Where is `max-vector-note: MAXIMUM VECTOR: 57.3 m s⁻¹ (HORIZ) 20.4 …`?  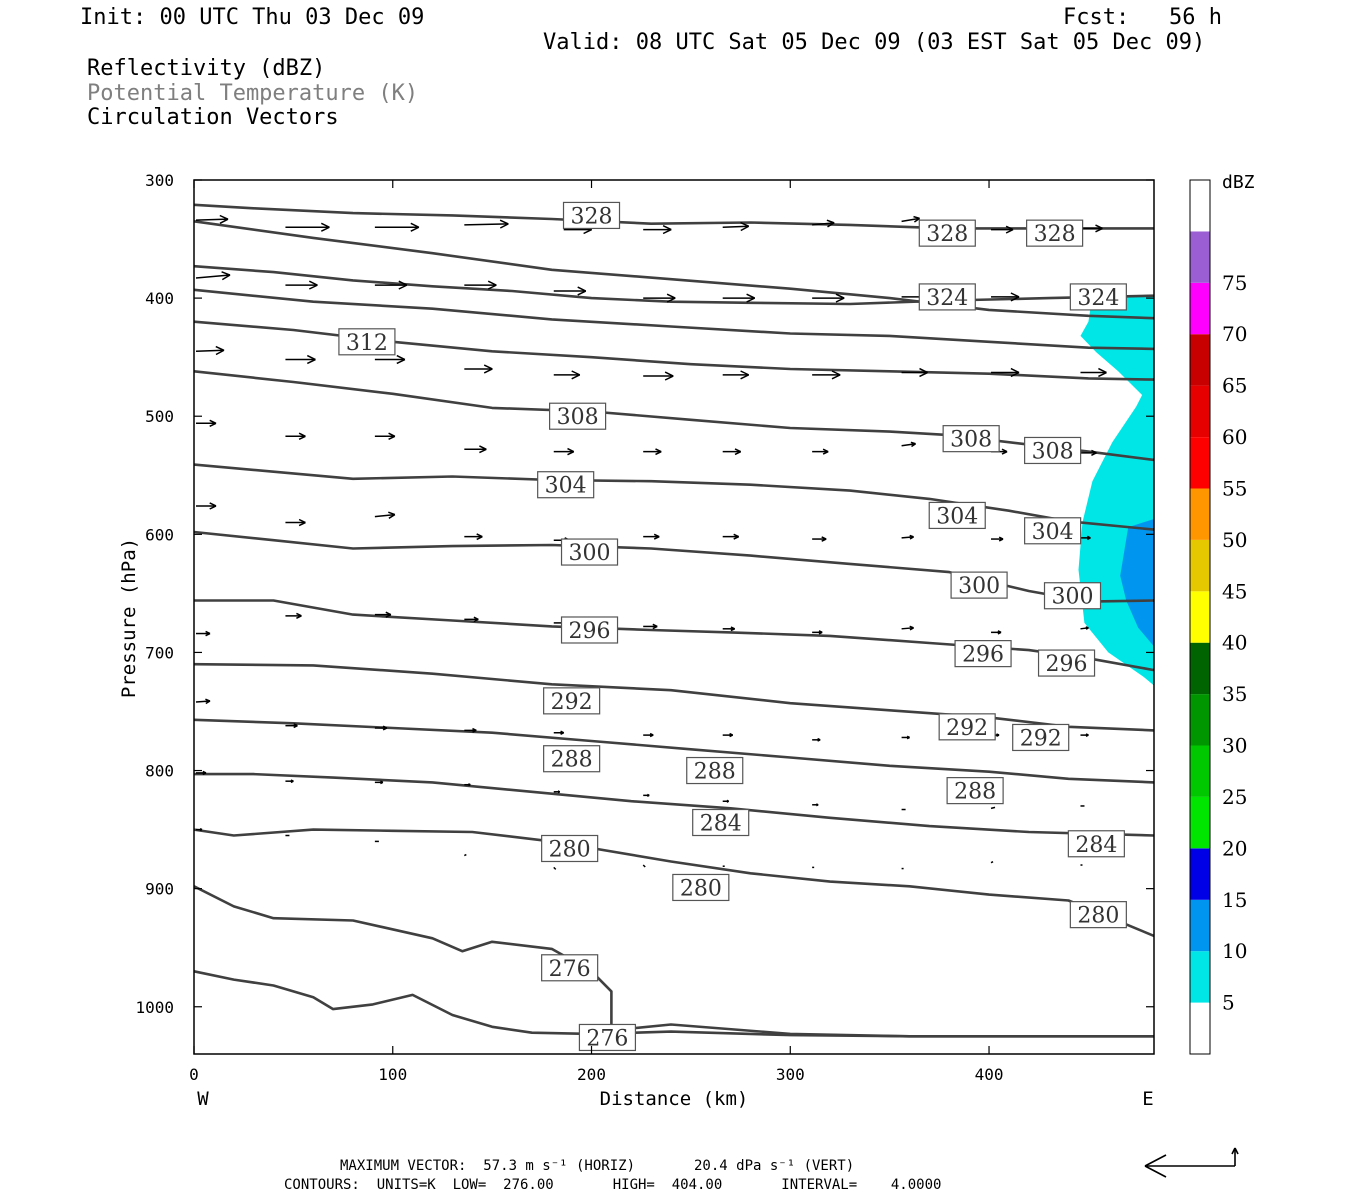
max-vector-note: MAXIMUM VECTOR: 57.3 m s⁻¹ (HORIZ) 20.4 … is located at coordinates (597, 1166).